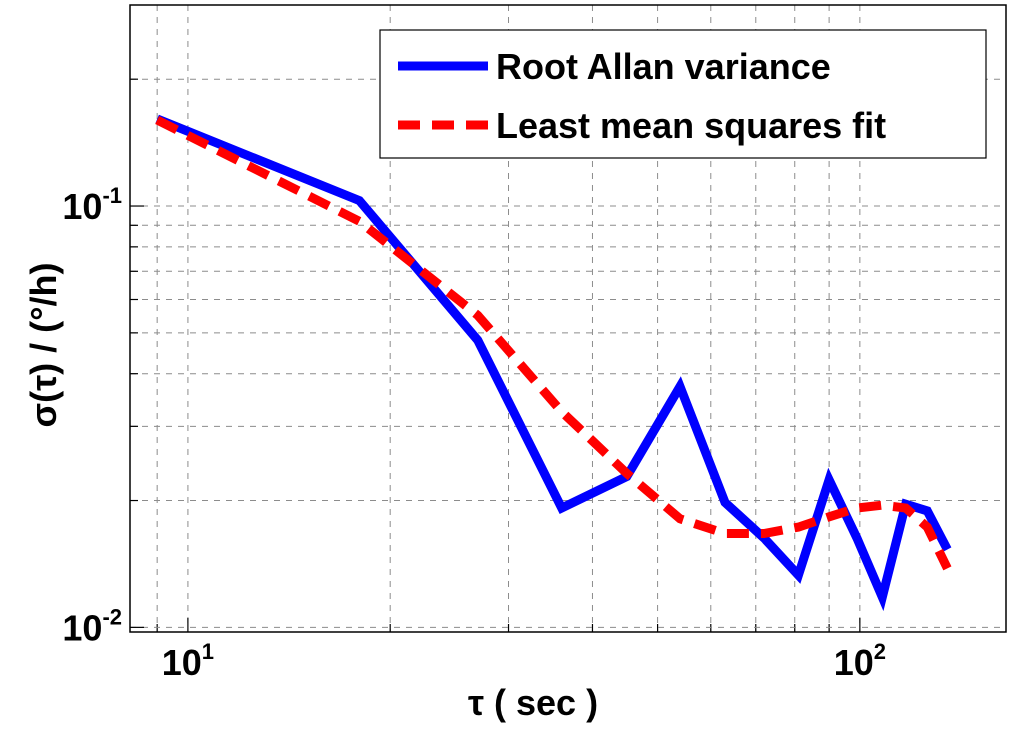 This screenshot has width=1024, height=742. I want to click on x-tick-label-exponent: 2, so click(880, 651).